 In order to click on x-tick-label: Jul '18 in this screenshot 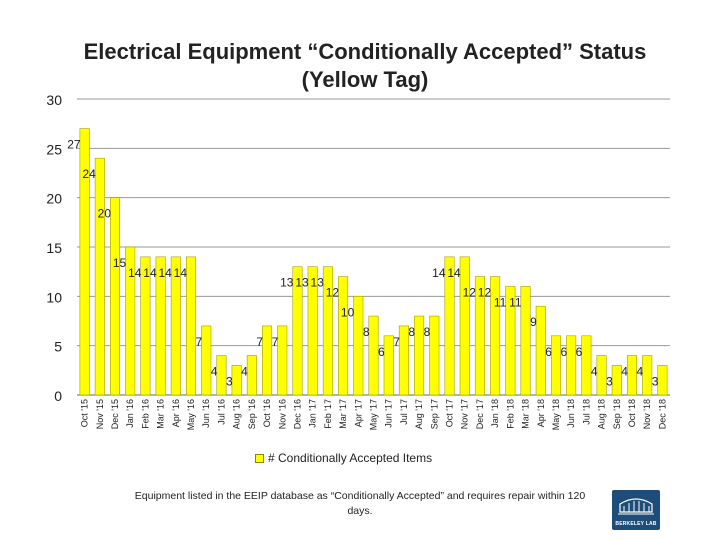, I will do `click(586, 412)`.